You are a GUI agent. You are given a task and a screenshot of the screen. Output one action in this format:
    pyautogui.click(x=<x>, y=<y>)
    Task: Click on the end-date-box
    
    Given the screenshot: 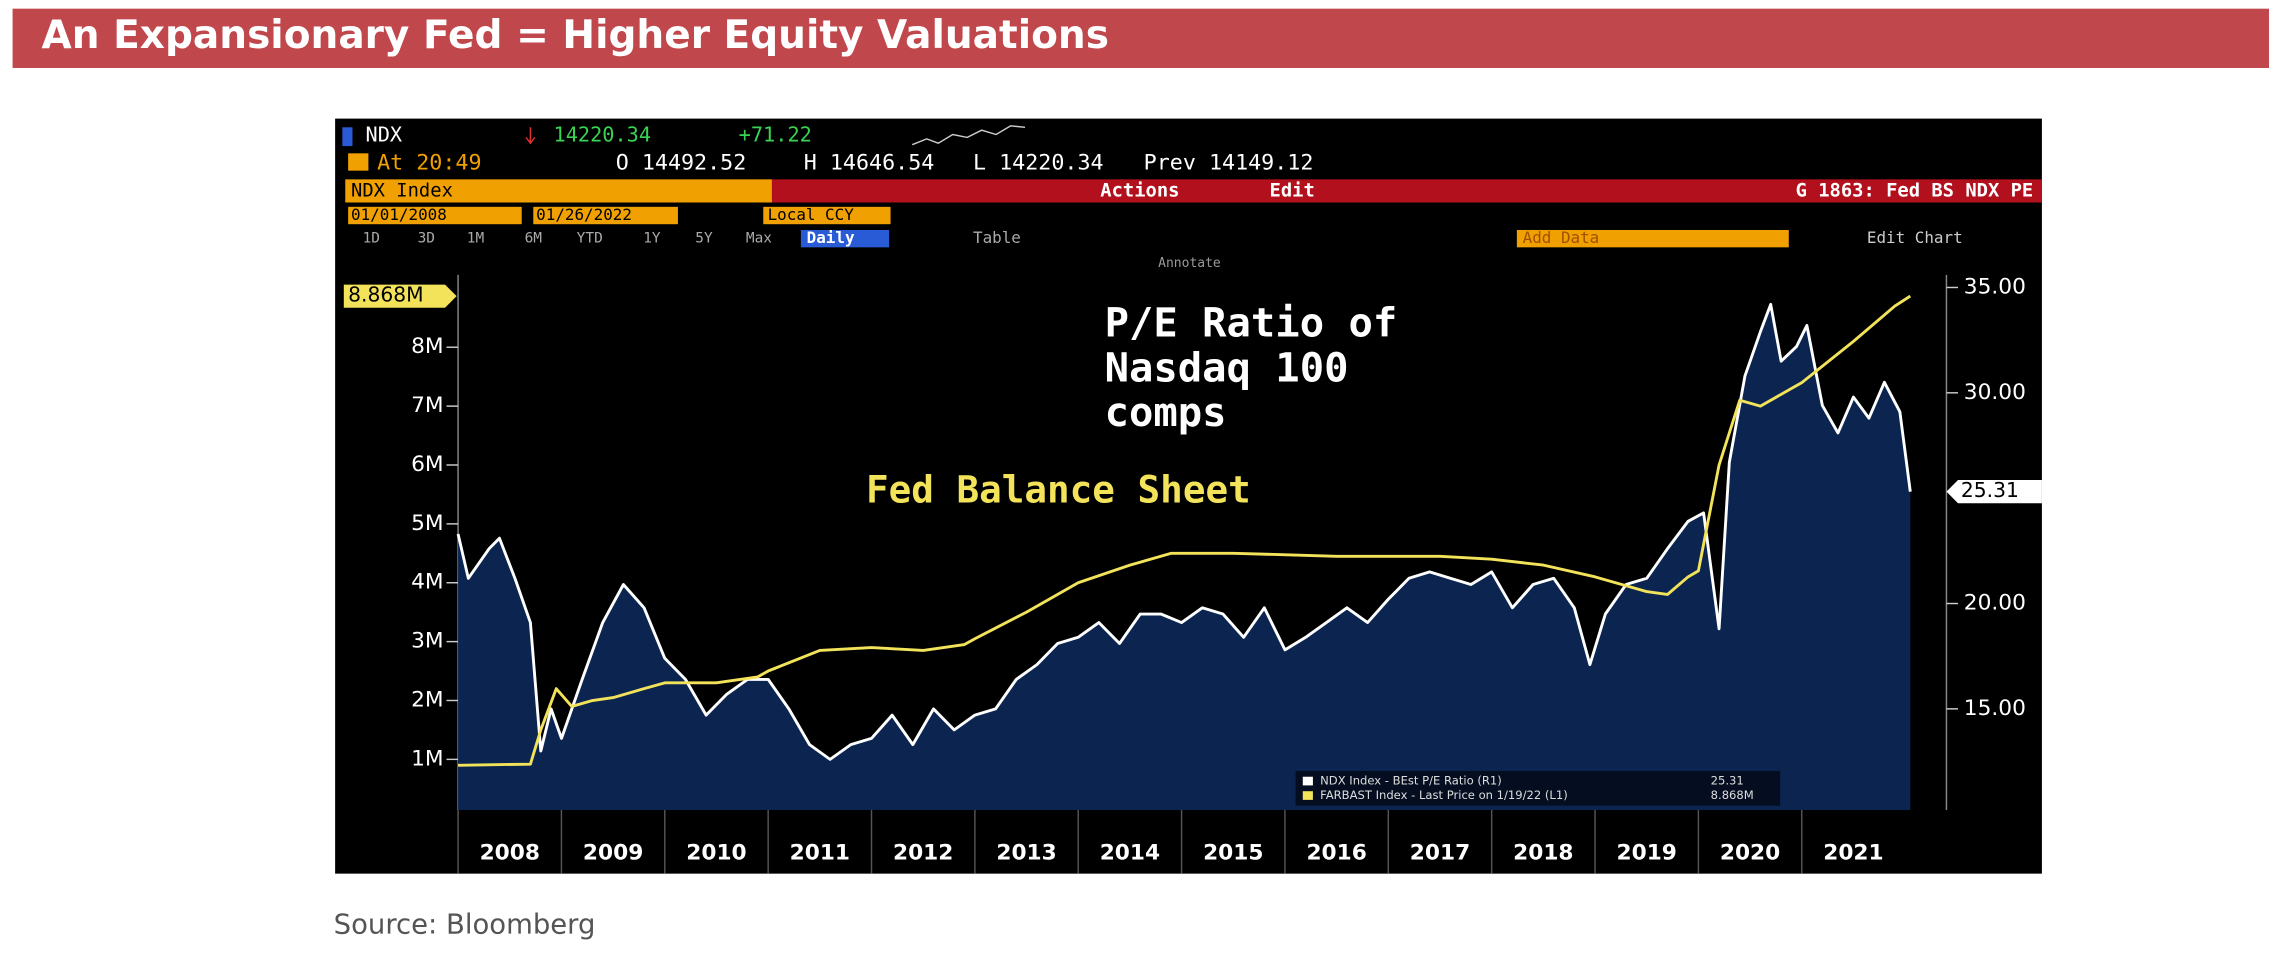 What is the action you would take?
    pyautogui.click(x=605, y=215)
    